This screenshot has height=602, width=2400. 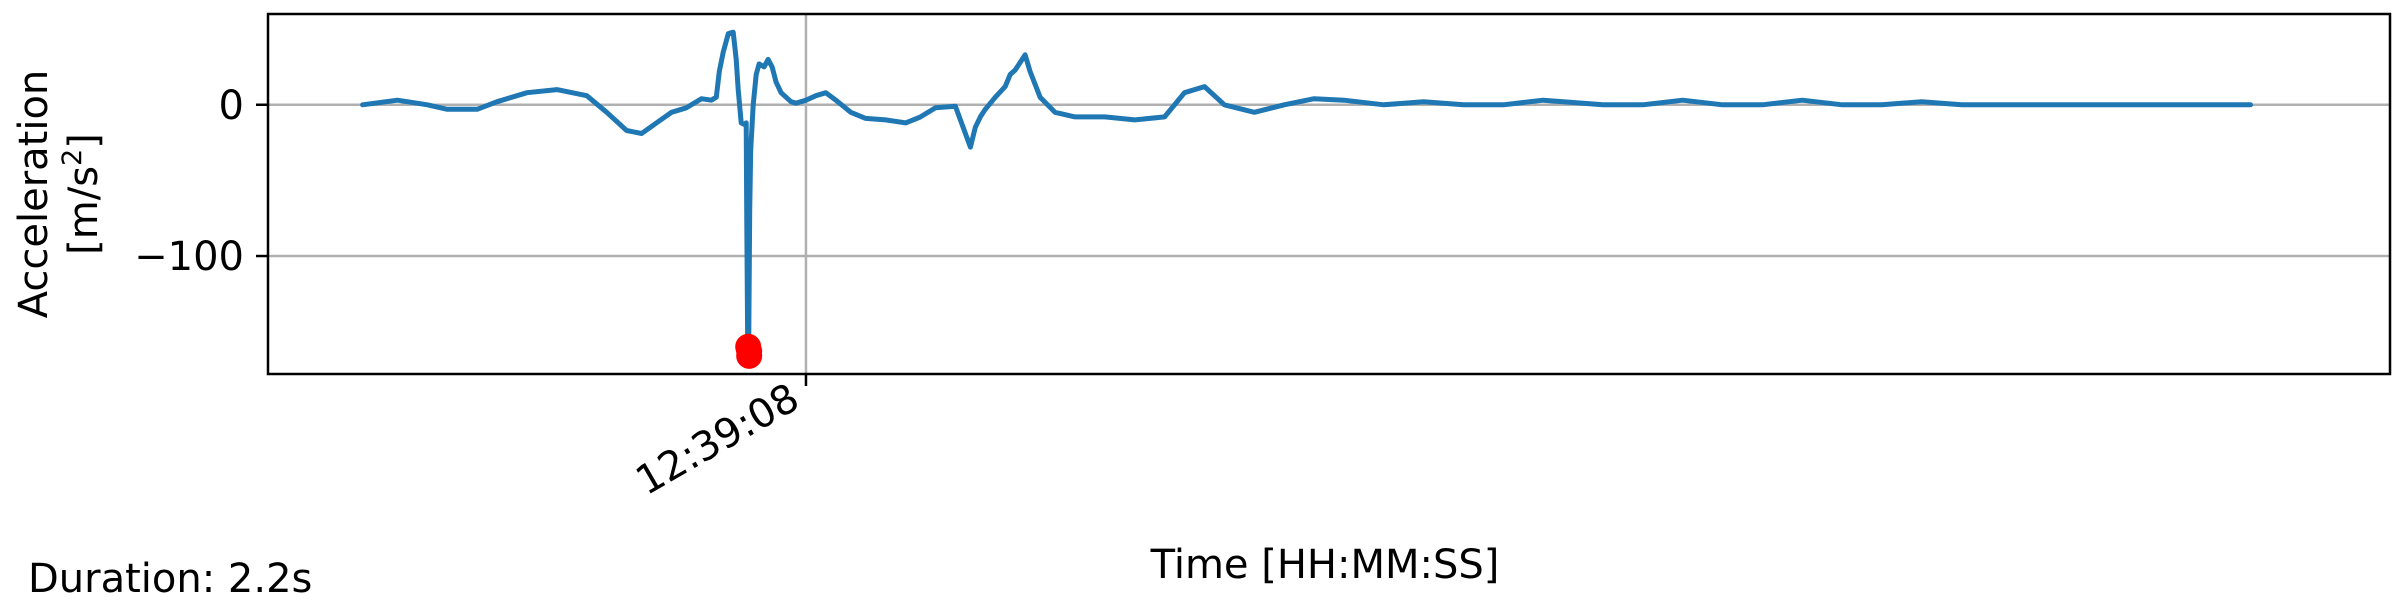 I want to click on y-axis-label: Acceleration [m/s2], so click(x=59, y=194).